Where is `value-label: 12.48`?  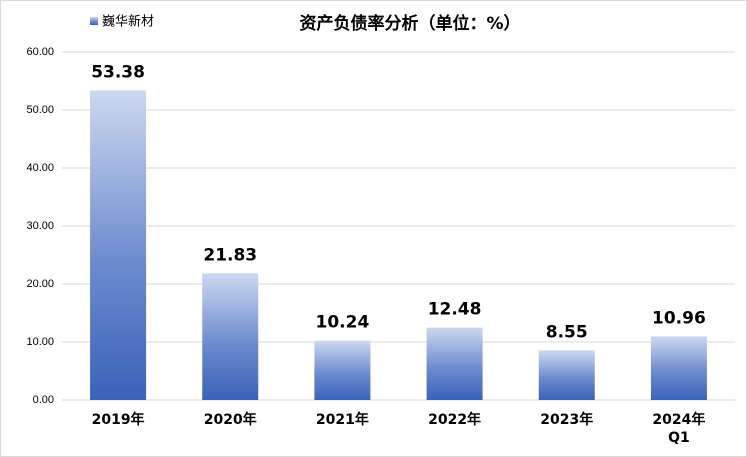 value-label: 12.48 is located at coordinates (455, 310).